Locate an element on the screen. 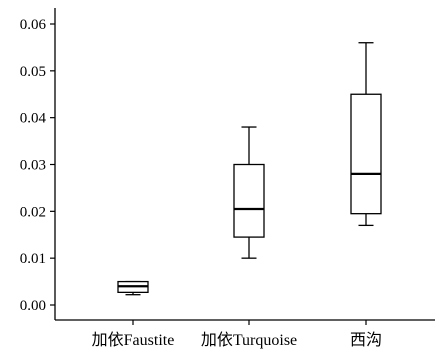  y-tick-label: 0.01 is located at coordinates (33, 259).